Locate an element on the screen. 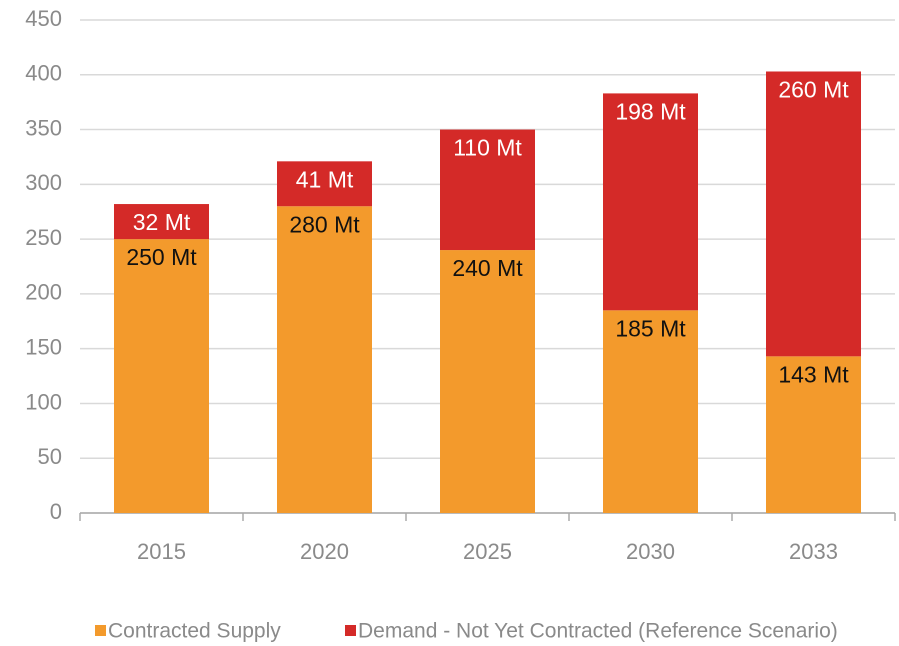 The width and height of the screenshot is (899, 646). value-label: 280 Mt is located at coordinates (324, 224).